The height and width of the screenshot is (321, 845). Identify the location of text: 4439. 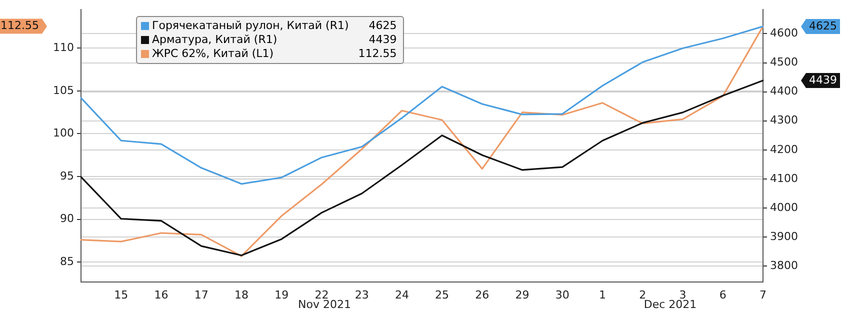
(823, 79).